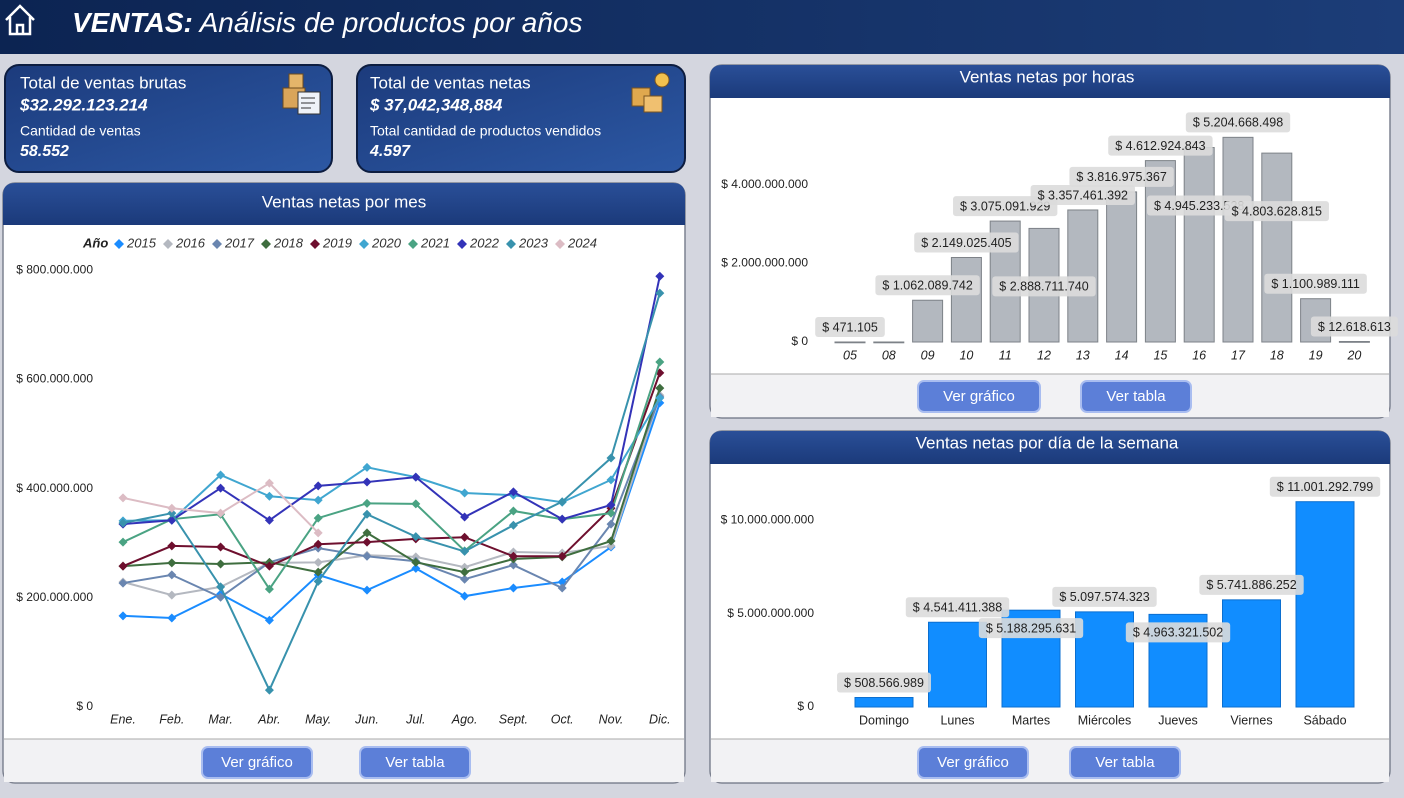 The width and height of the screenshot is (1404, 798). Describe the element at coordinates (318, 719) in the screenshot. I see `x-tick-label: May.` at that location.